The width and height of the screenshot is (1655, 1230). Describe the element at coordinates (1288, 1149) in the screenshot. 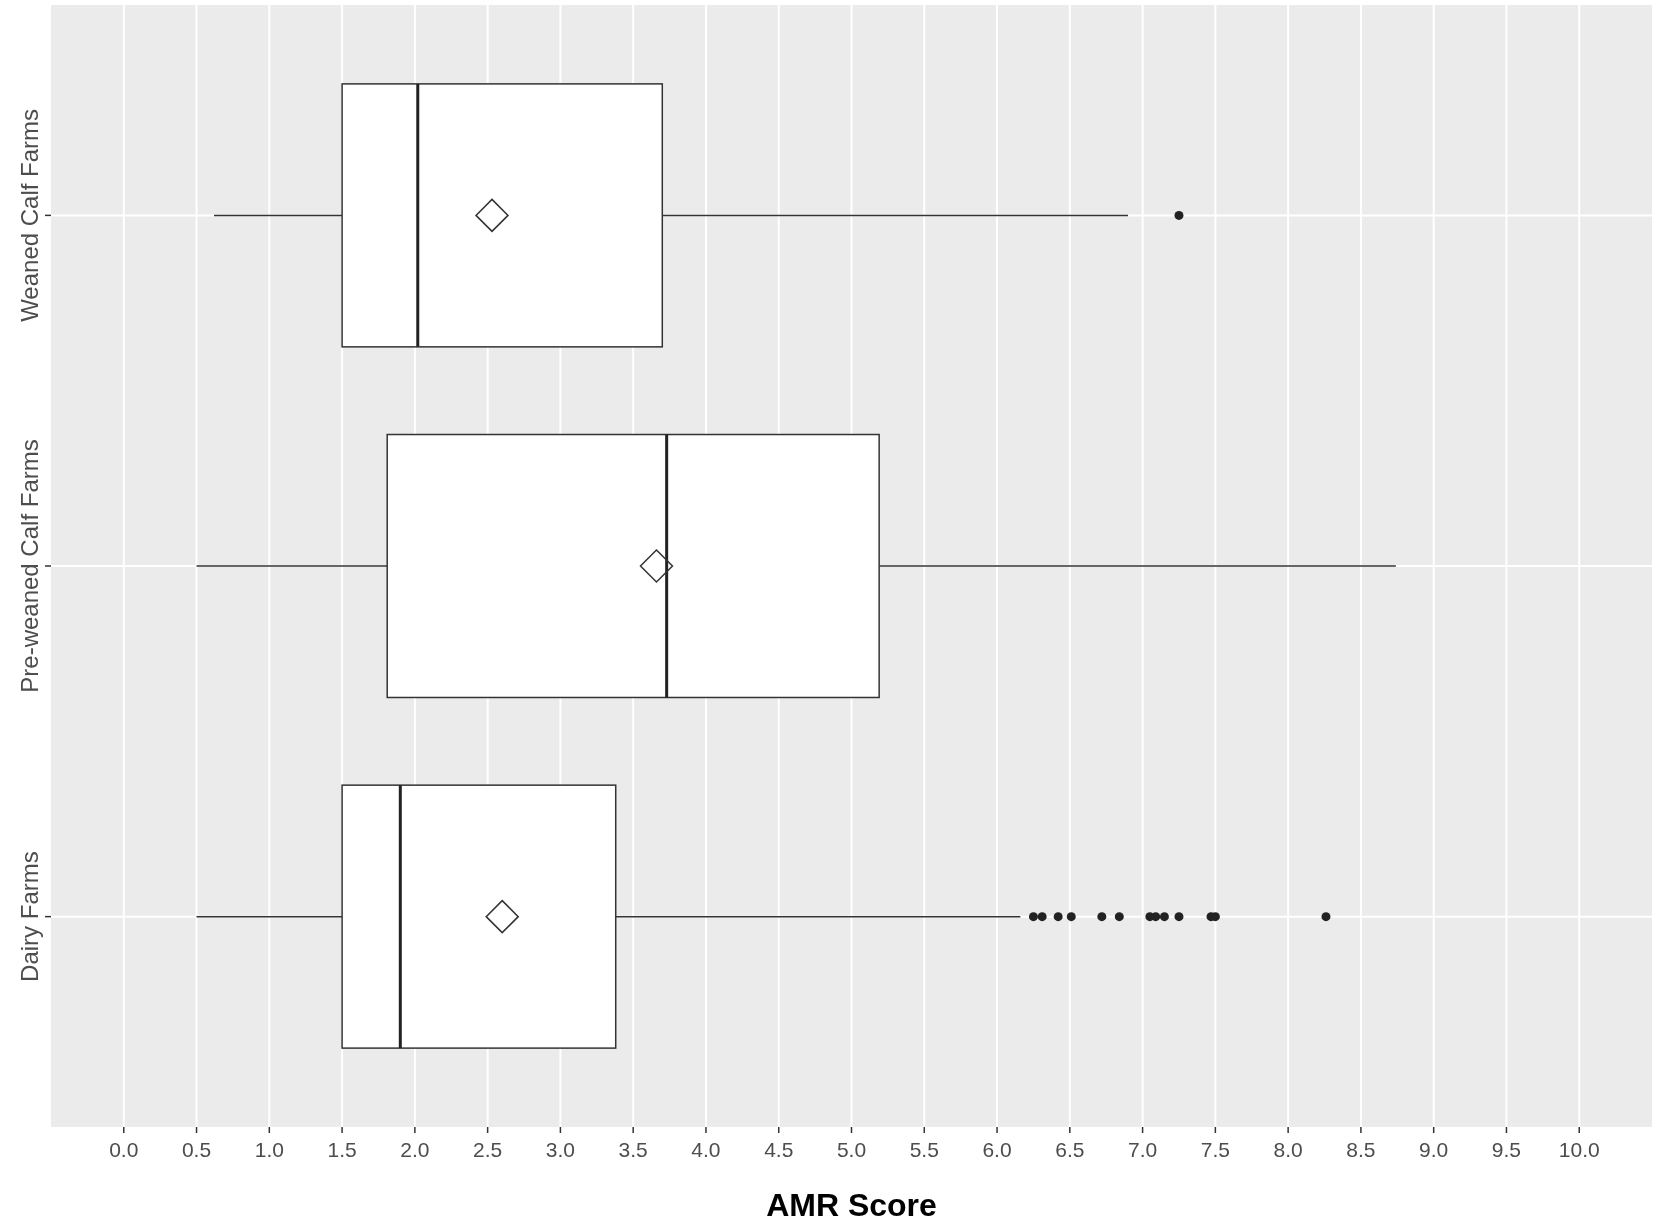

I see `x-tick-label: 8.0` at that location.